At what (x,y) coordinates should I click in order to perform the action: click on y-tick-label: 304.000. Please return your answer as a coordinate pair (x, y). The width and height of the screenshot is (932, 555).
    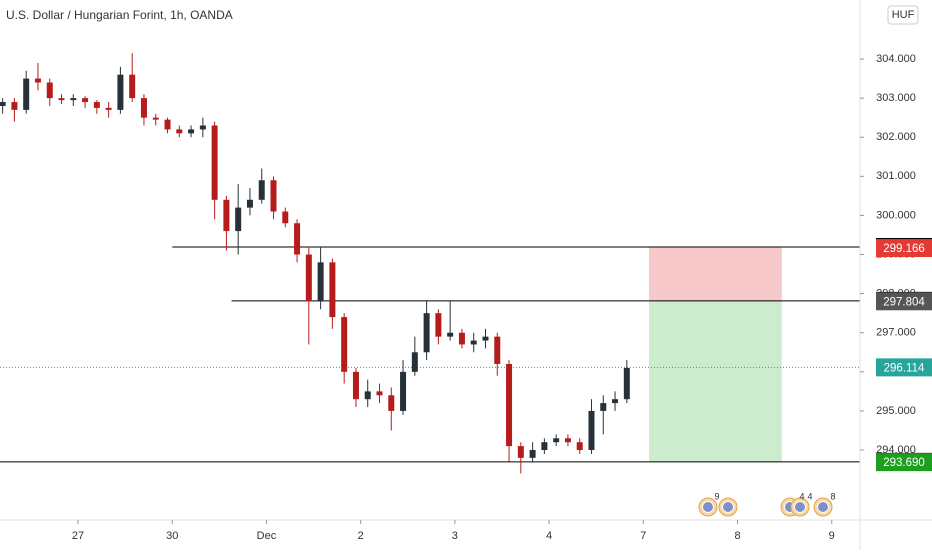
    Looking at the image, I should click on (896, 59).